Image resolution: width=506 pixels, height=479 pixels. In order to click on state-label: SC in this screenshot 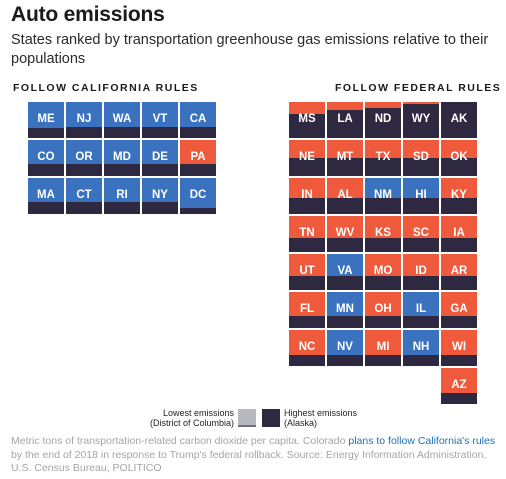, I will do `click(421, 233)`.